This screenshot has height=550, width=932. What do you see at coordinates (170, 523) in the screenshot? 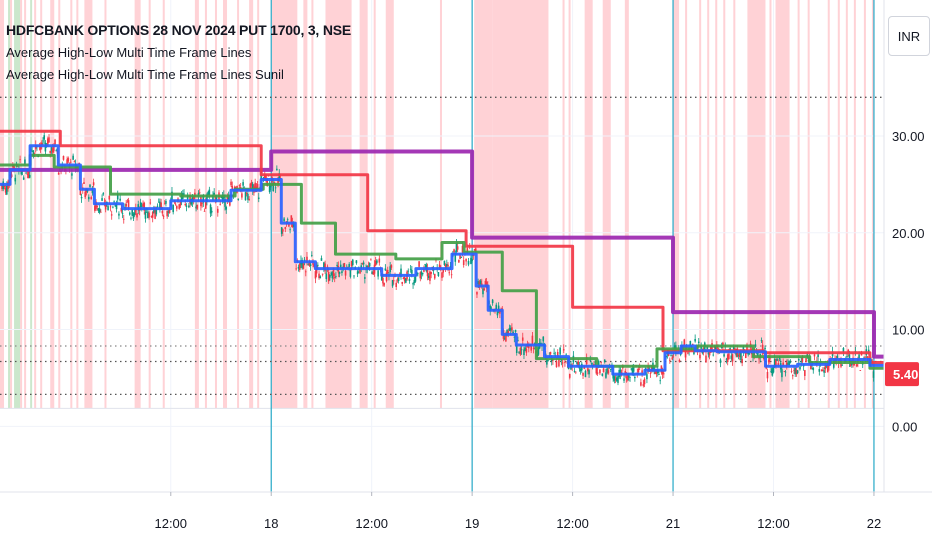
I see `x-tick-label: 12:00` at bounding box center [170, 523].